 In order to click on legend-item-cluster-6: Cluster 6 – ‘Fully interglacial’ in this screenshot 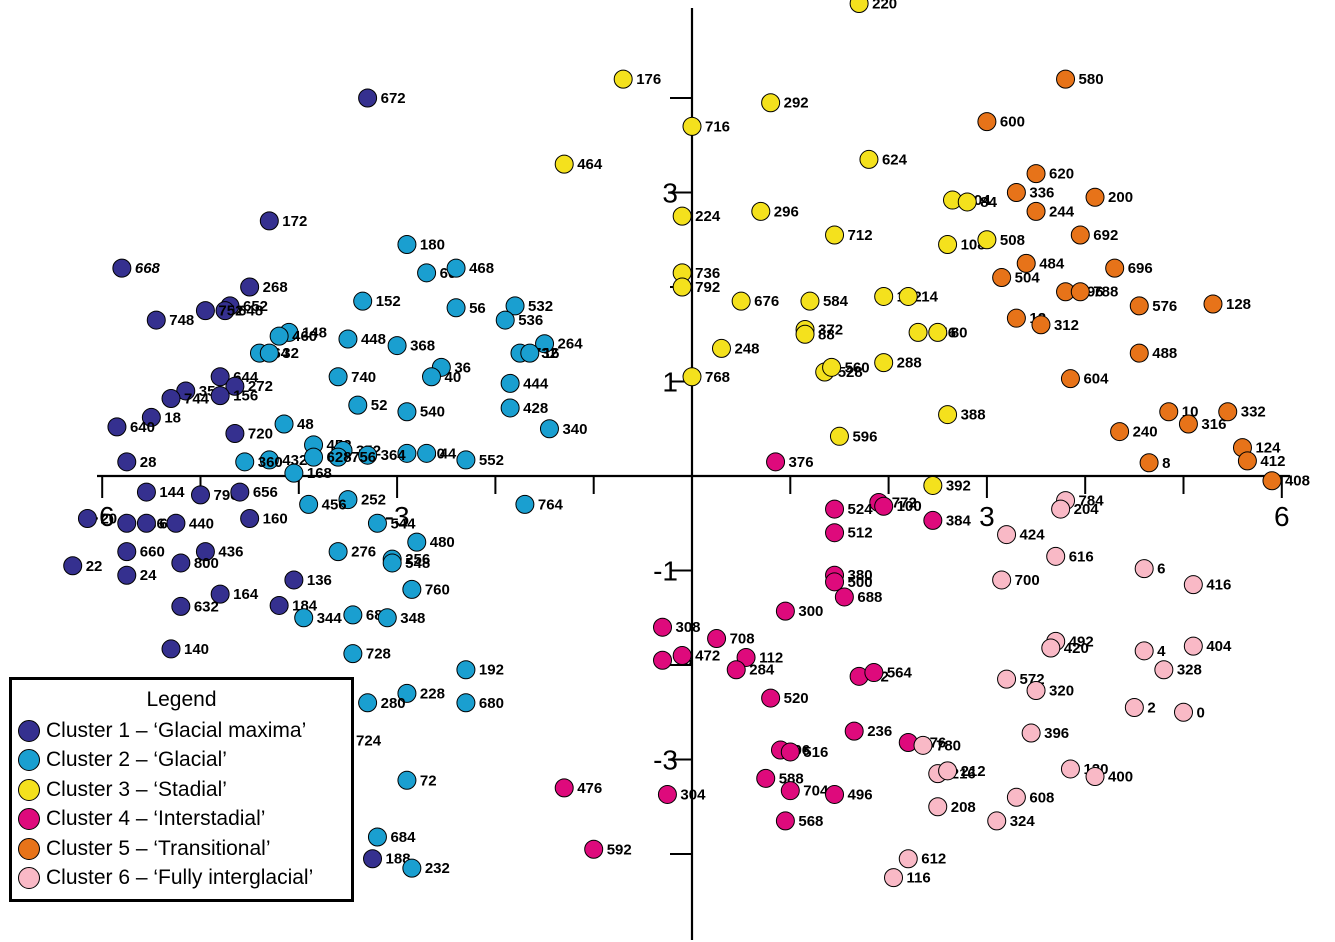, I will do `click(181, 879)`.